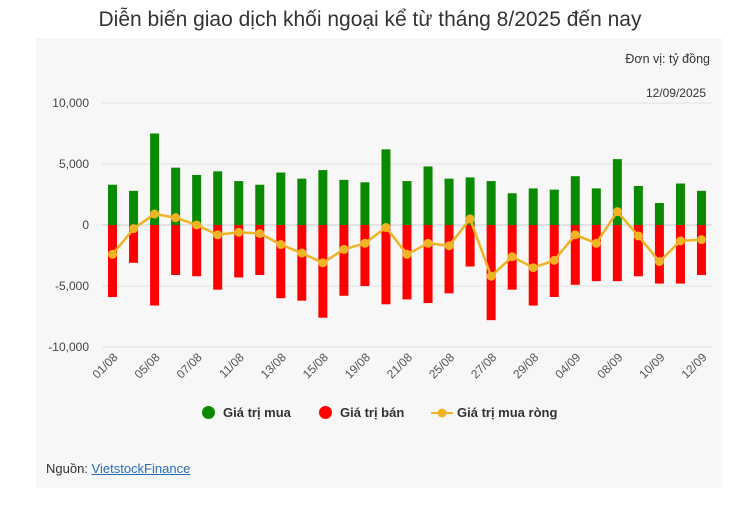 The height and width of the screenshot is (506, 740). Describe the element at coordinates (189, 365) in the screenshot. I see `x-tick-label: 07/08` at that location.